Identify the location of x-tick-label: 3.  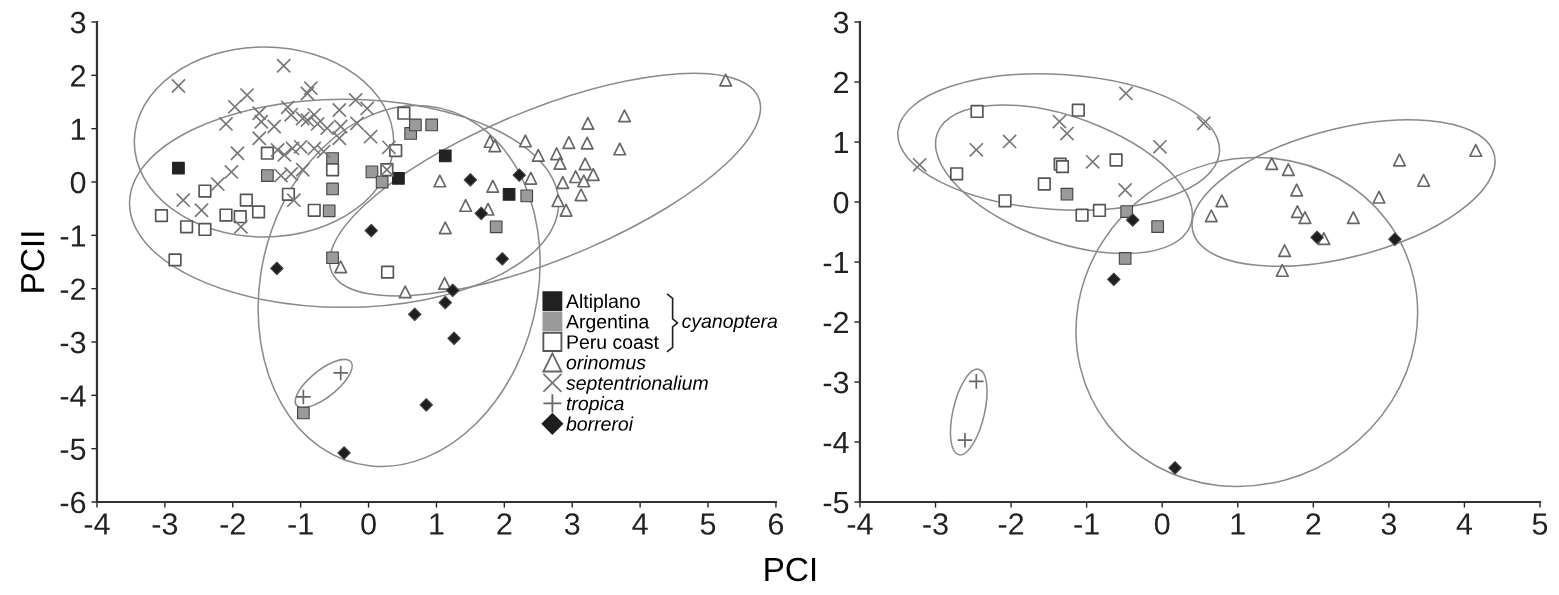
(572, 524).